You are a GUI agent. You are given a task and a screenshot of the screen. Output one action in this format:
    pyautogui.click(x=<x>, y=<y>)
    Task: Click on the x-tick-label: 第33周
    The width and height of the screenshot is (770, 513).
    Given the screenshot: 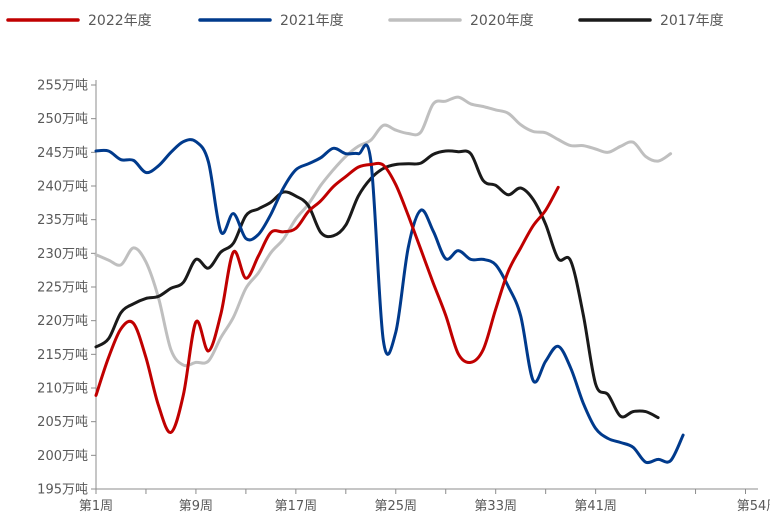 What is the action you would take?
    pyautogui.click(x=495, y=506)
    